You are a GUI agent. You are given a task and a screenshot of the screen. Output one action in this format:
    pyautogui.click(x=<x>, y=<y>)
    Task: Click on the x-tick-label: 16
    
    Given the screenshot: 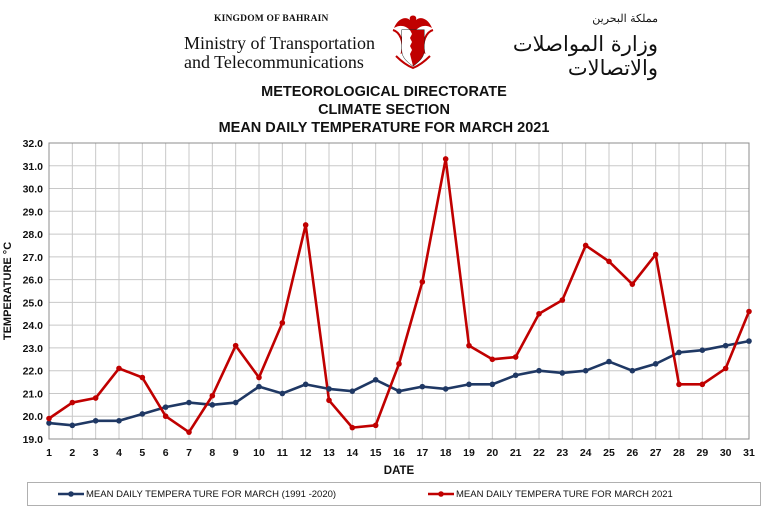 What is the action you would take?
    pyautogui.click(x=399, y=453)
    